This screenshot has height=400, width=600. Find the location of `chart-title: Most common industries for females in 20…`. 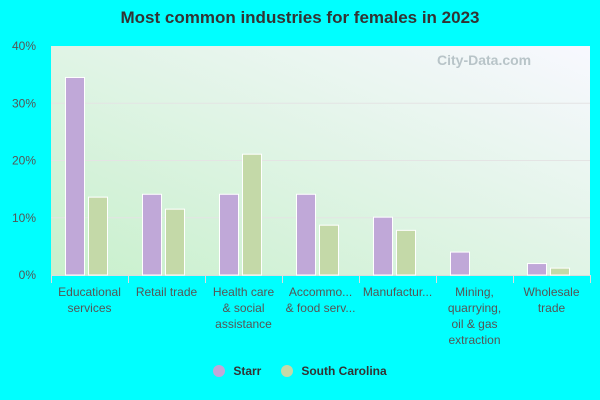

chart-title: Most common industries for females in 20… is located at coordinates (300, 17).